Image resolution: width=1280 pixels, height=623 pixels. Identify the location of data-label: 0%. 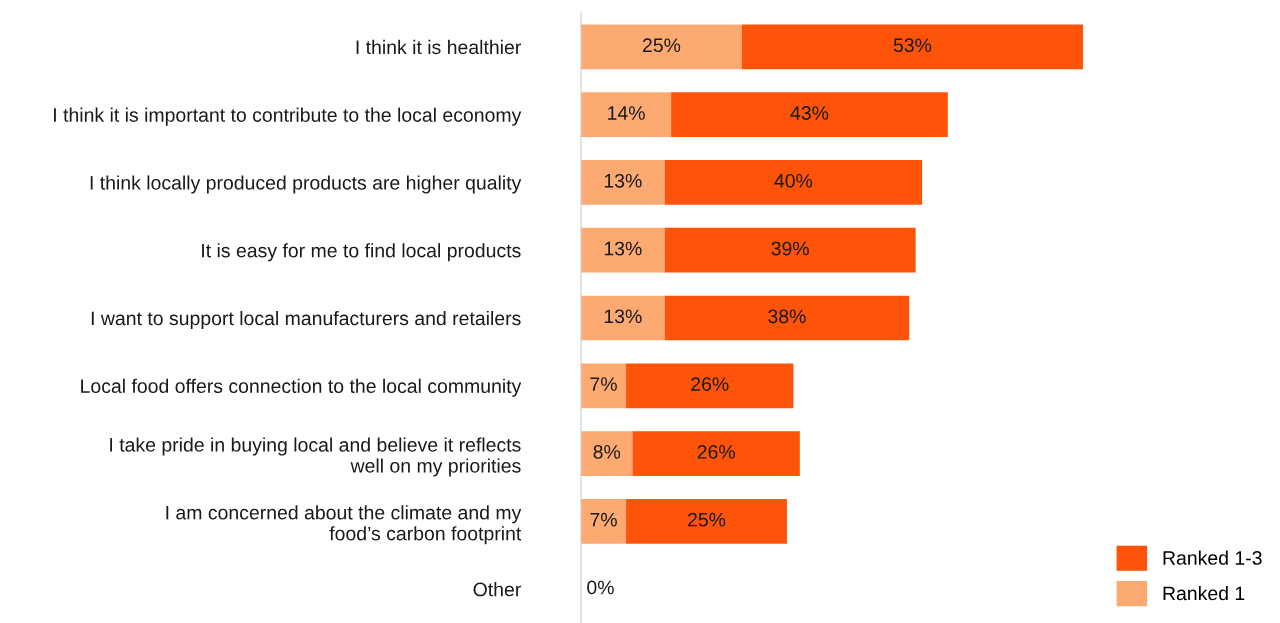
(600, 587).